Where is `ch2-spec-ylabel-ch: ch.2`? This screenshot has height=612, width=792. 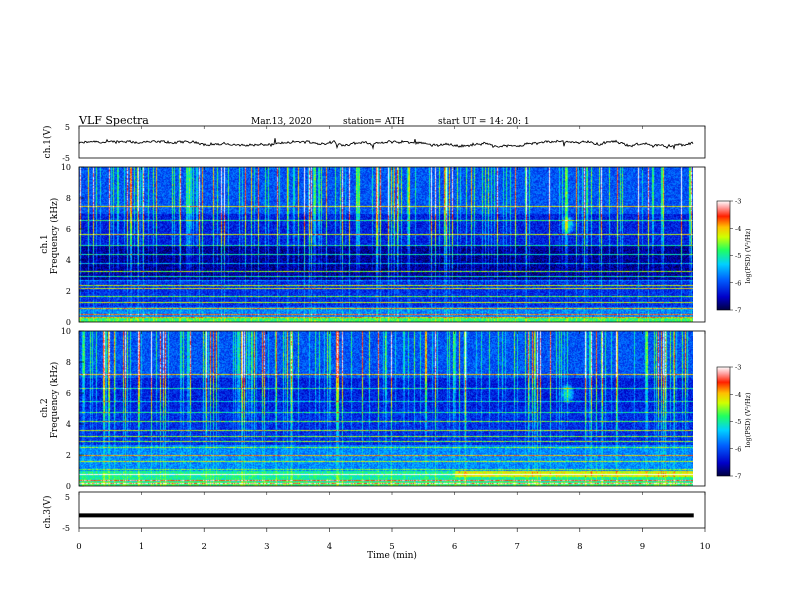 ch2-spec-ylabel-ch: ch.2 is located at coordinates (45, 407).